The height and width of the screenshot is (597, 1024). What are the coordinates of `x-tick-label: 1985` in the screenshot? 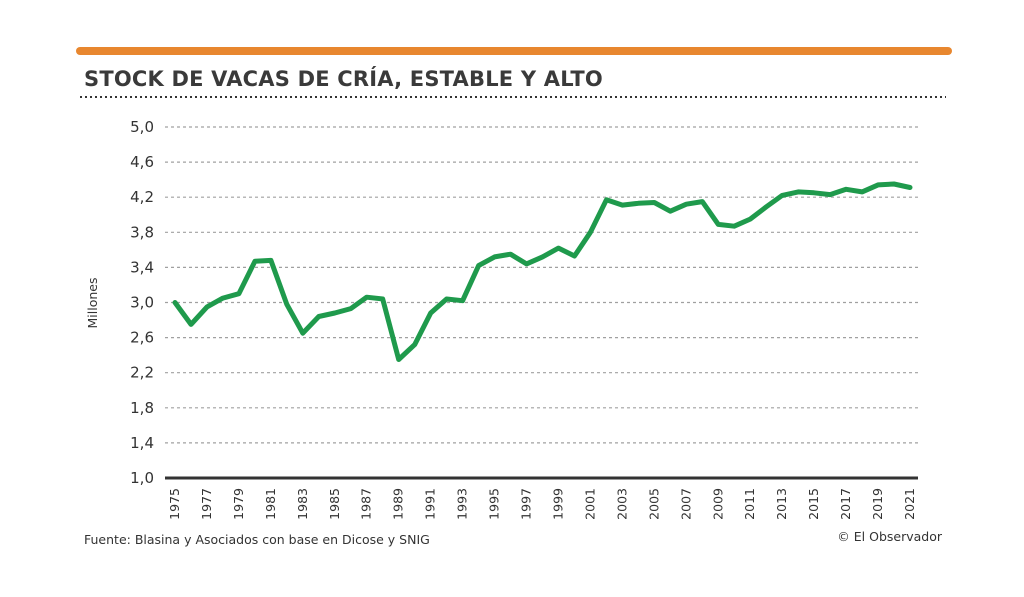 It's located at (334, 504).